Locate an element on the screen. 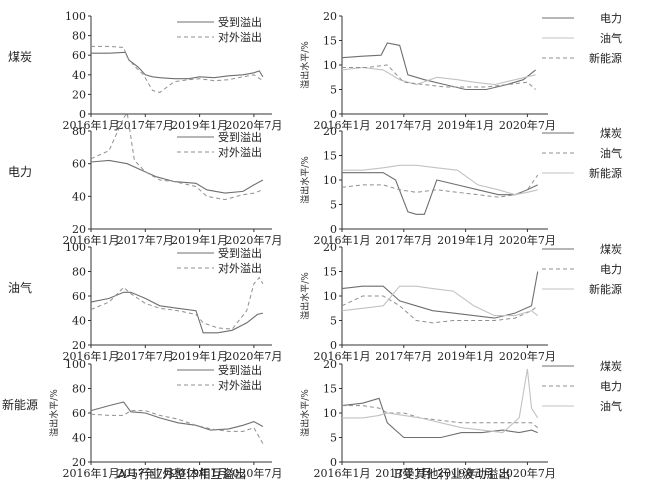 Image resolution: width=650 pixels, height=486 pixels. caption-left: A与行业外整体相互溢出 is located at coordinates (182, 473).